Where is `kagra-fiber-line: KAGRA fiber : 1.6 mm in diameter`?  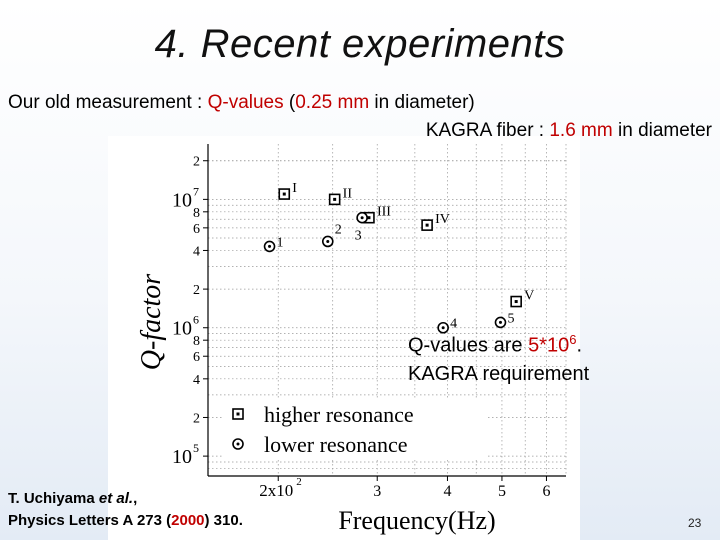
kagra-fiber-line: KAGRA fiber : 1.6 mm in diameter is located at coordinates (569, 131).